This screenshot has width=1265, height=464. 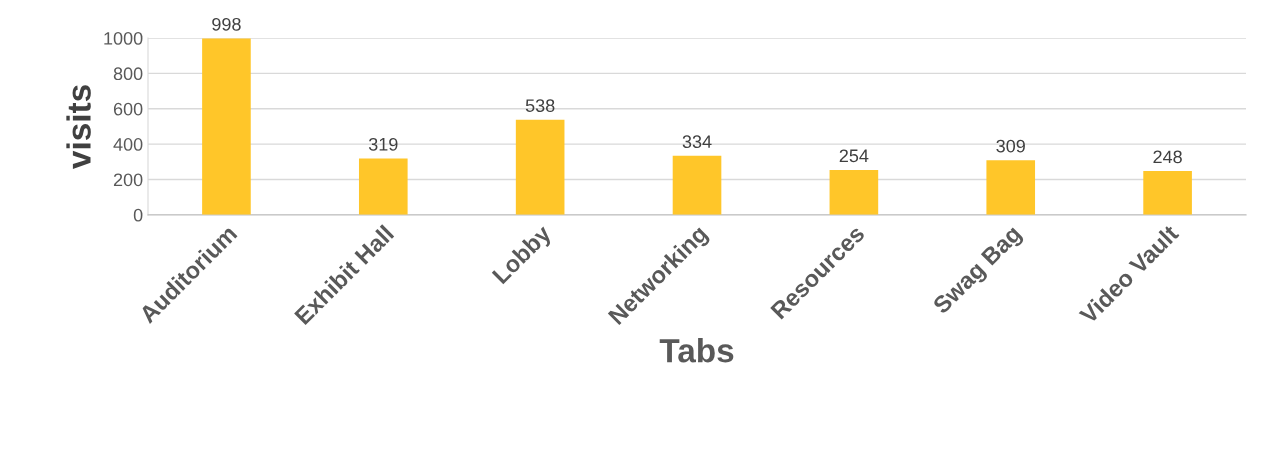 What do you see at coordinates (854, 156) in the screenshot?
I see `data-label: 254` at bounding box center [854, 156].